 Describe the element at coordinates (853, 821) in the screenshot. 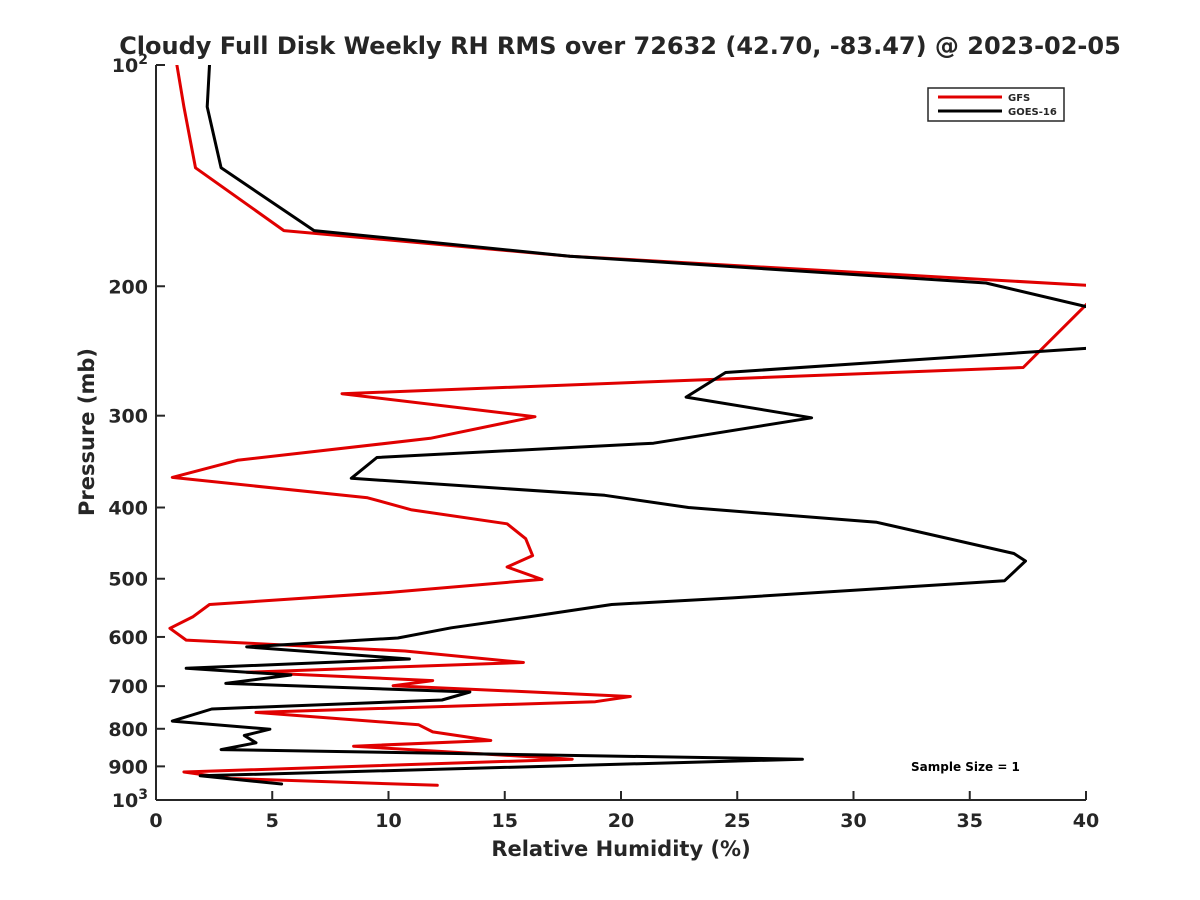

I see `x-tick-label: 30` at that location.